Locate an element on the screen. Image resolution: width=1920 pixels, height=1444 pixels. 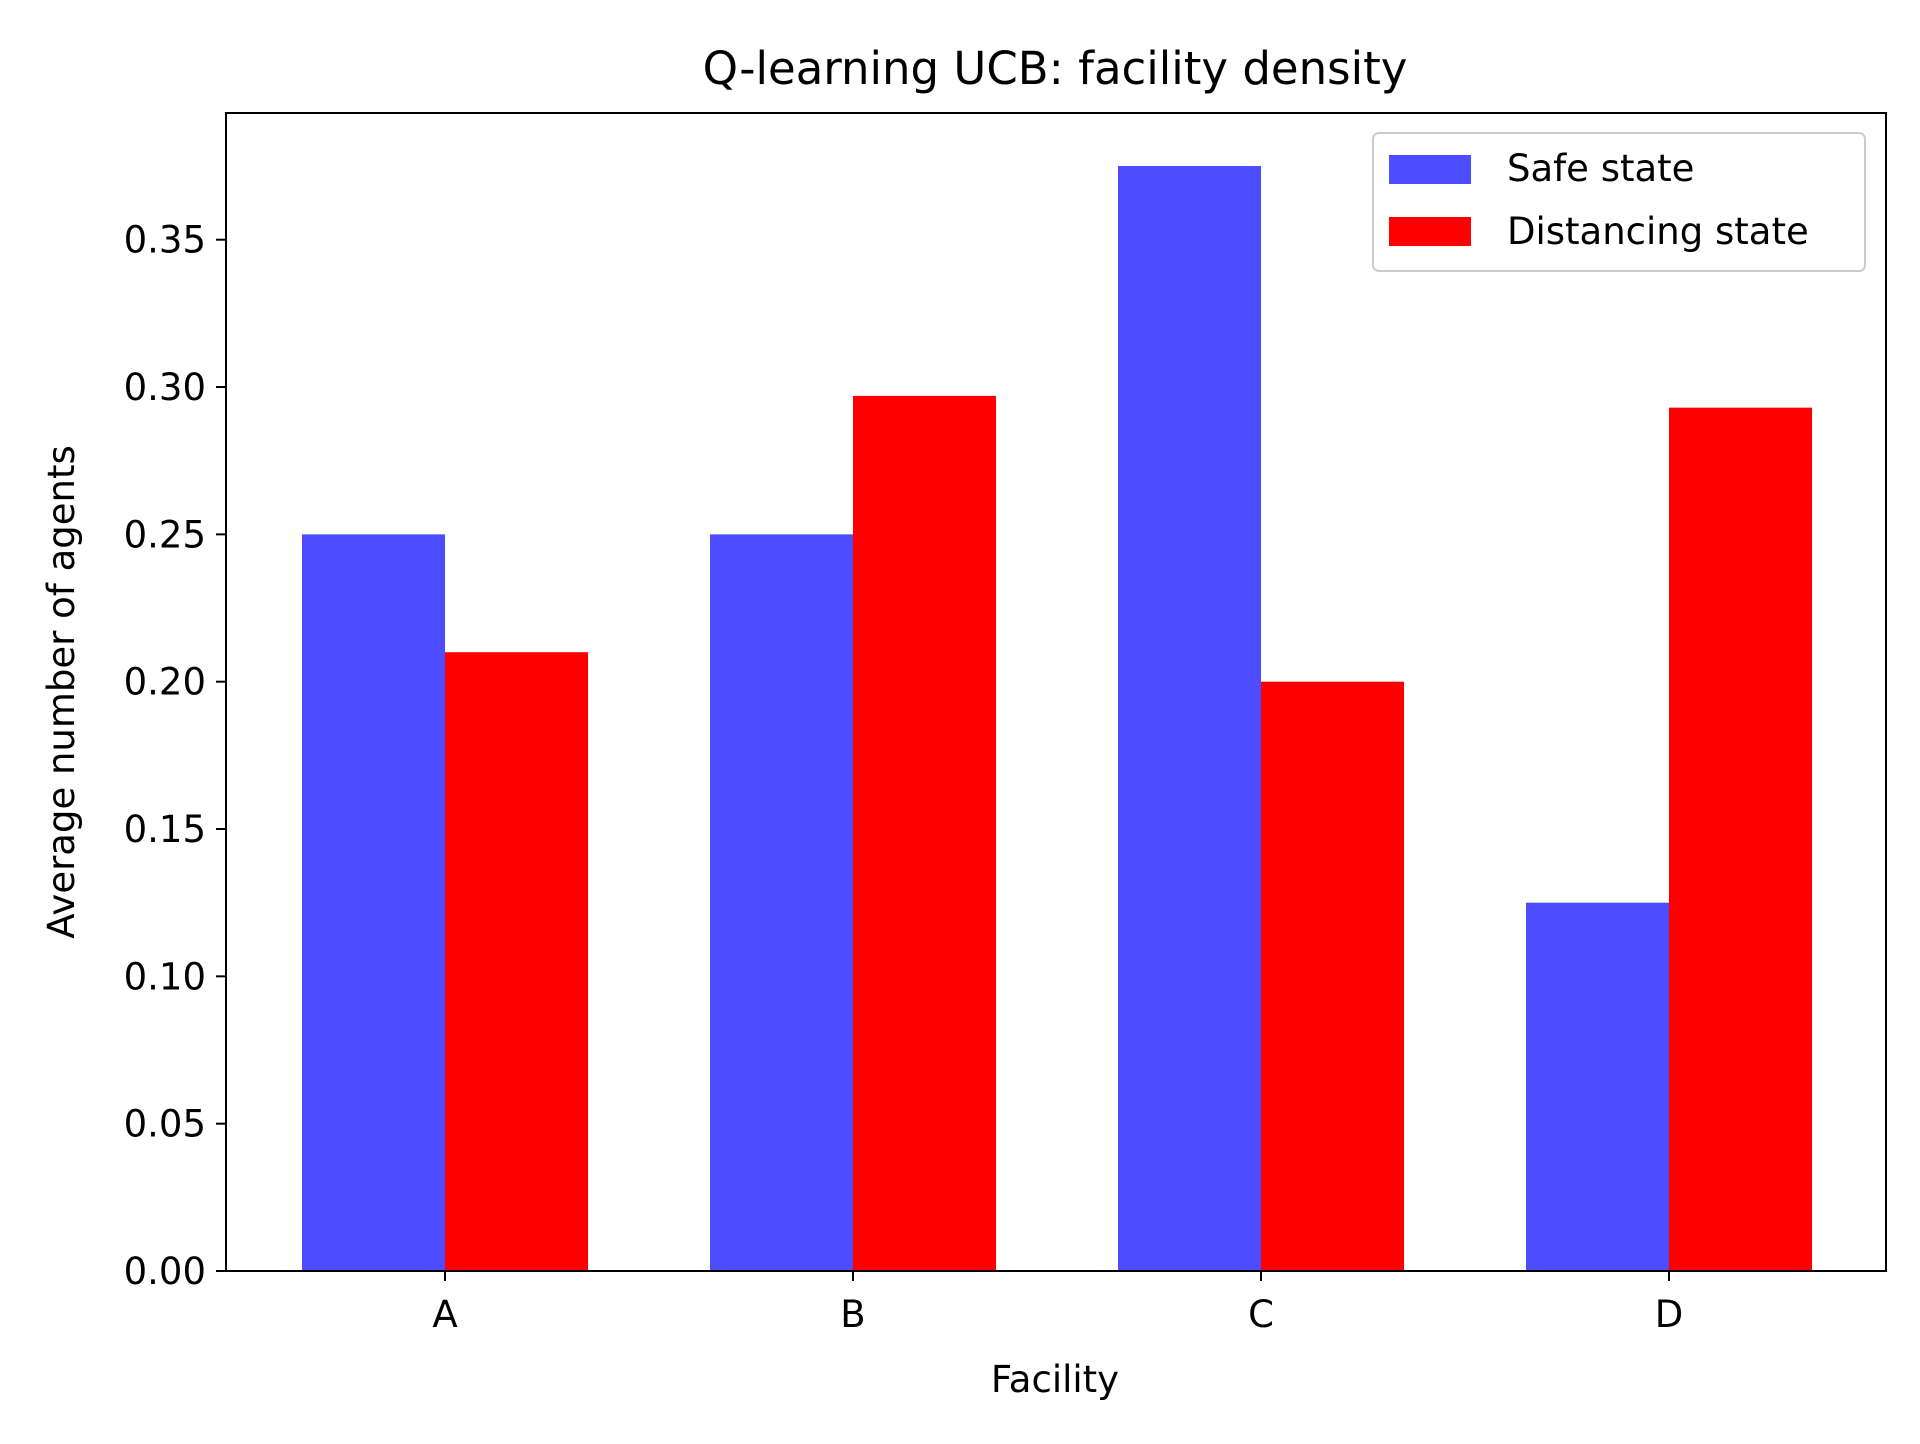
legend: Safe state Distancing state is located at coordinates (1619, 202).